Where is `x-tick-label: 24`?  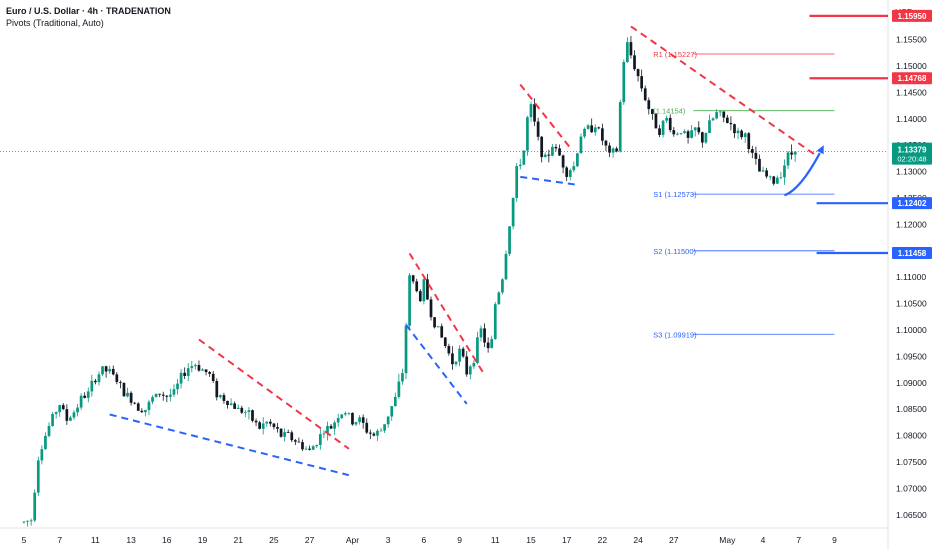 x-tick-label: 24 is located at coordinates (638, 540).